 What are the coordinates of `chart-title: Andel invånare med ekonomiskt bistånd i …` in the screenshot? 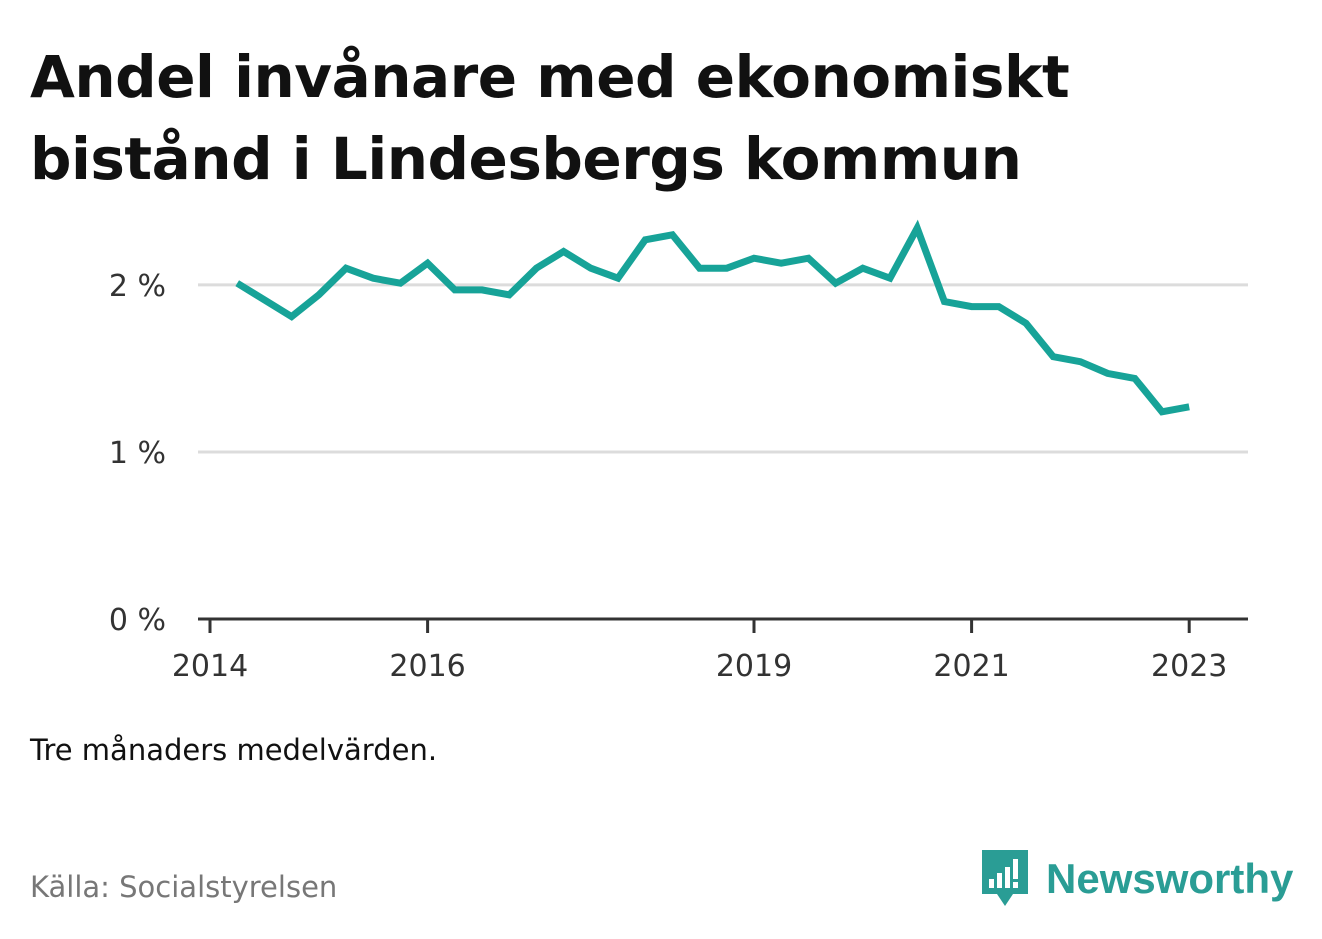 It's located at (550, 118).